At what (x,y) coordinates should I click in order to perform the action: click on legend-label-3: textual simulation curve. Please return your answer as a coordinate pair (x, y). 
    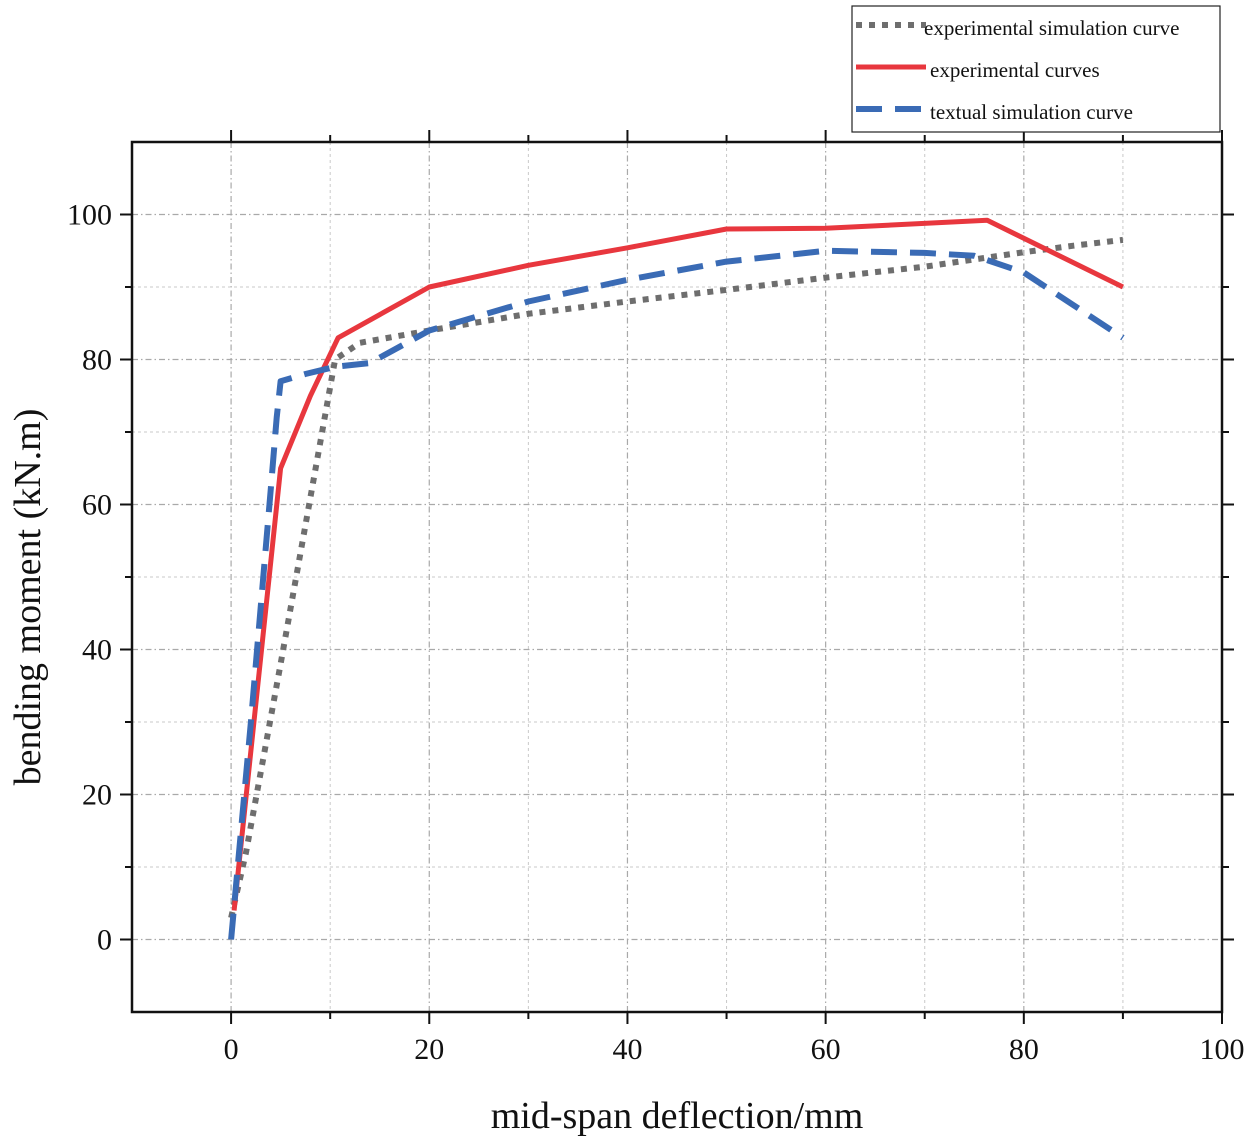
    Looking at the image, I should click on (1031, 112).